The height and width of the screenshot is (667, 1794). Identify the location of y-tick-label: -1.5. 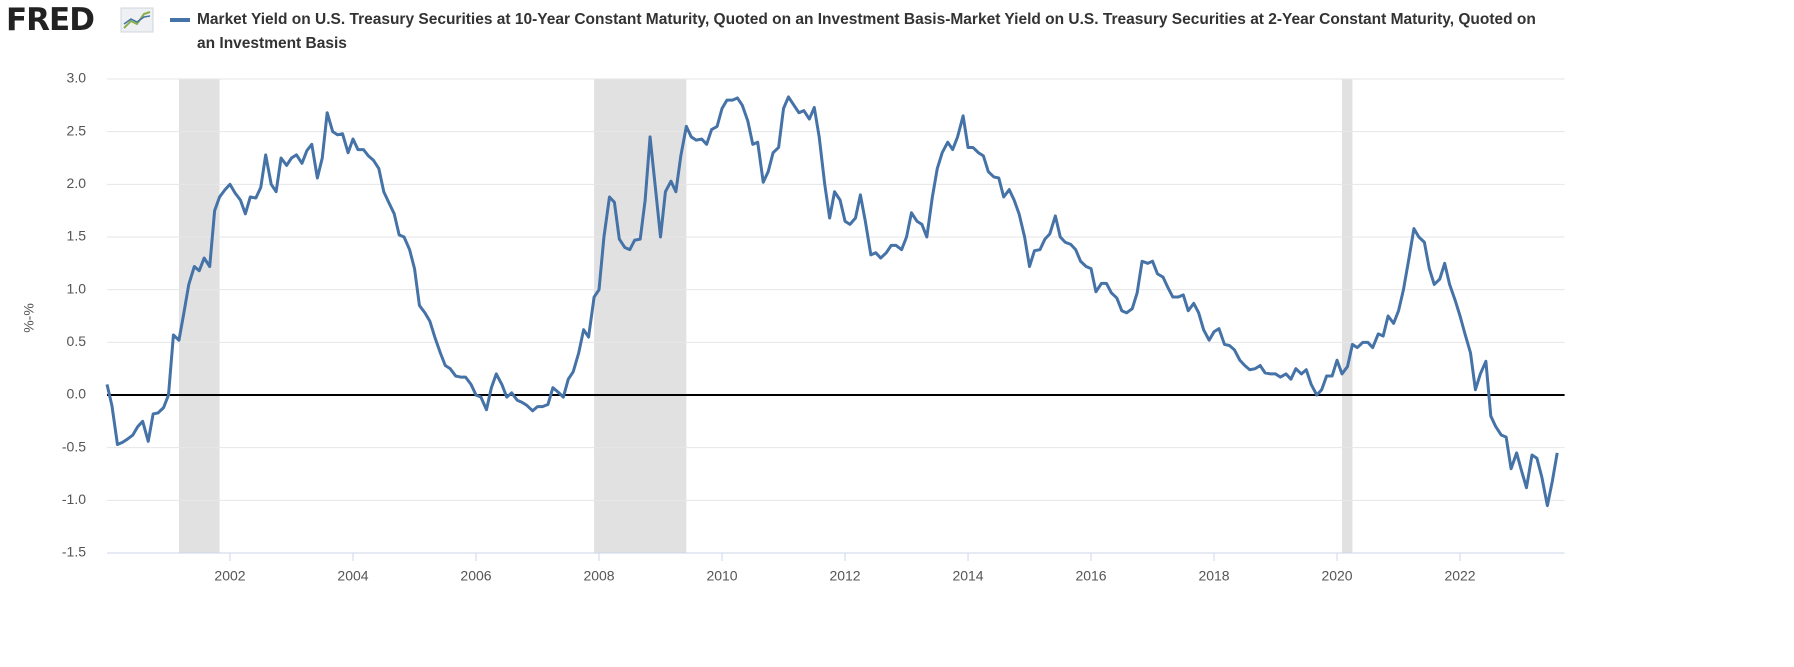
(74, 552).